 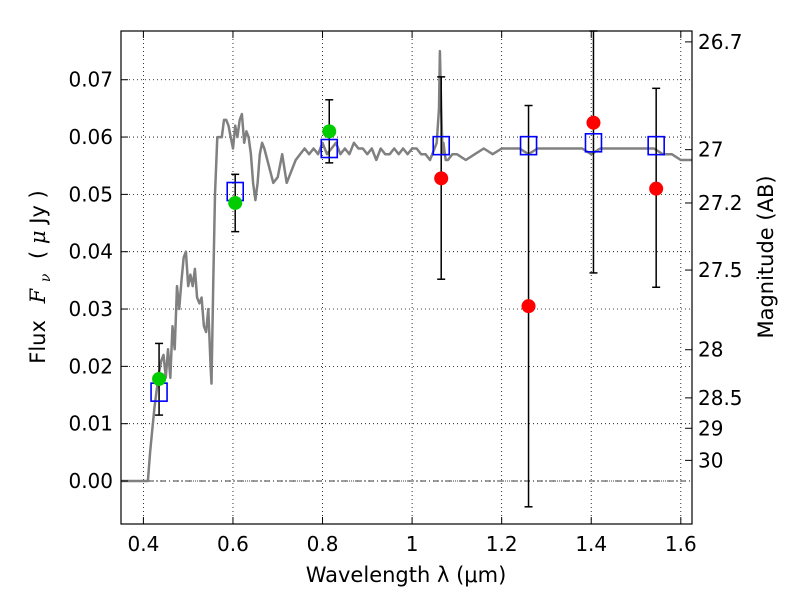 I want to click on magnitude-tick-label: 26.7, so click(x=720, y=42).